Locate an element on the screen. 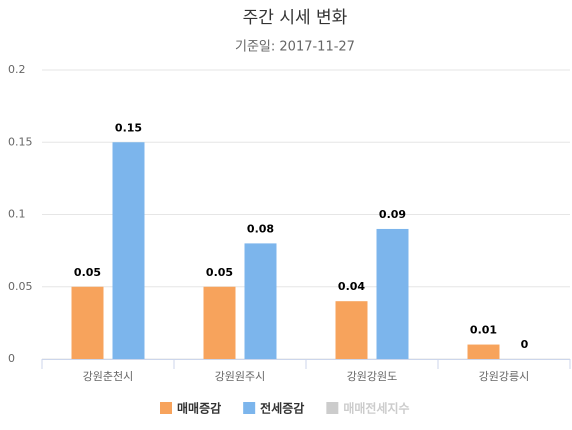  x-tick-label: 강원강릉시 is located at coordinates (504, 376).